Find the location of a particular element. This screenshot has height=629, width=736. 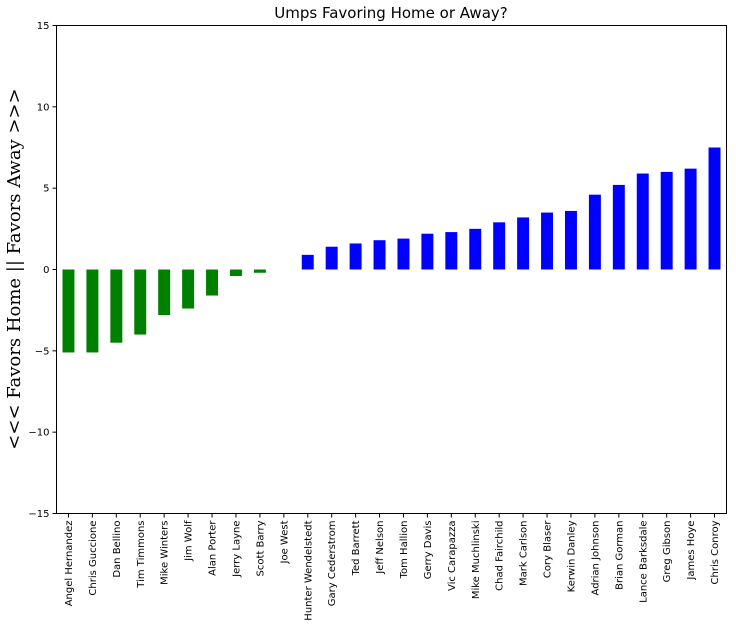

x-tick-label: Mike Winters is located at coordinates (165, 553).